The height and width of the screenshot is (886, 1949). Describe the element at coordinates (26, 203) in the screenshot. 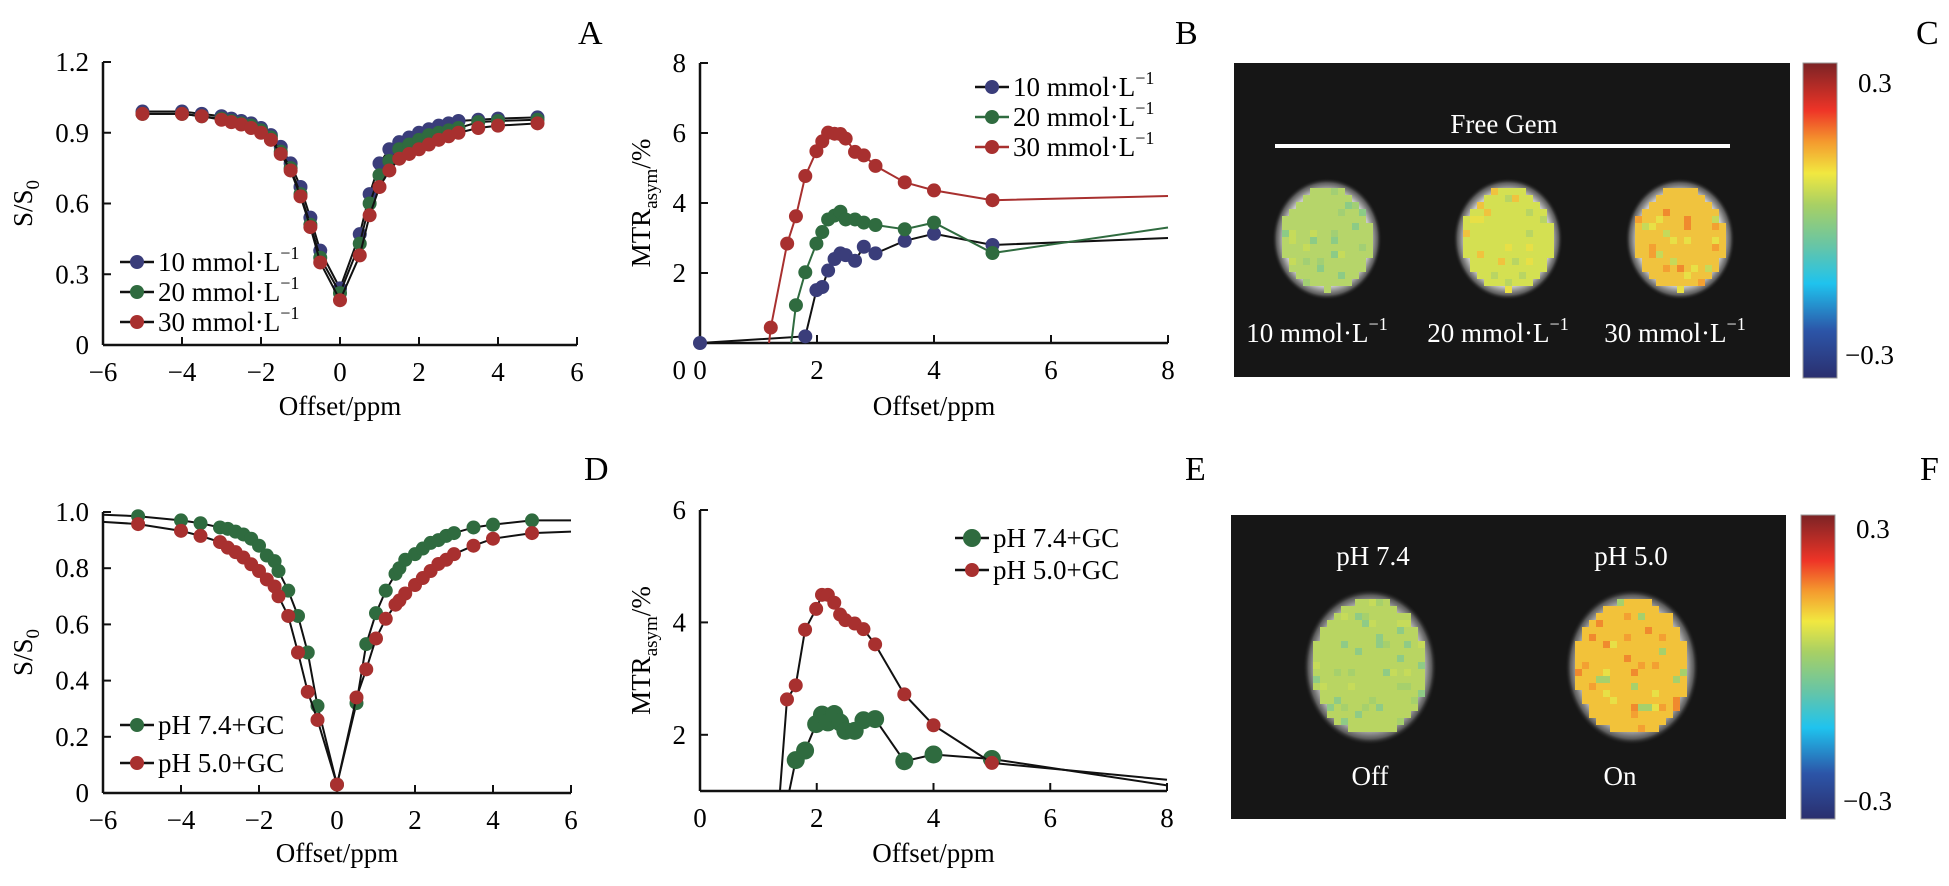

I see `y-axis-title: S/S0` at that location.